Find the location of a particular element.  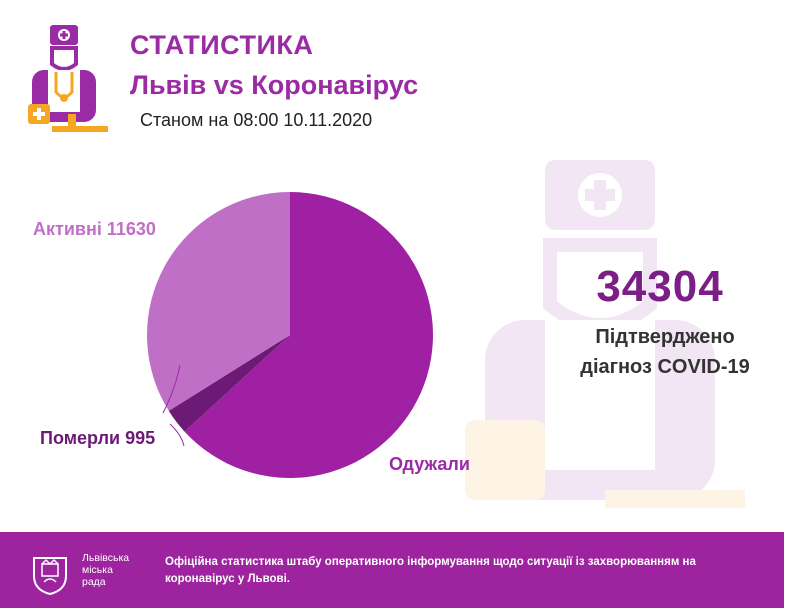

pie-slice-recovered is located at coordinates (308, 335).